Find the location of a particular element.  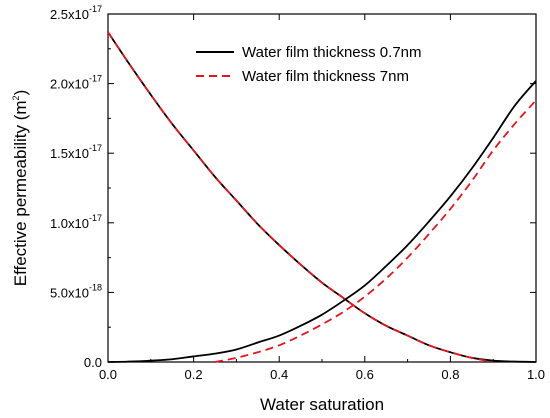

y-tick-label: 2.0x10⁻¹⁷ is located at coordinates (76, 83).